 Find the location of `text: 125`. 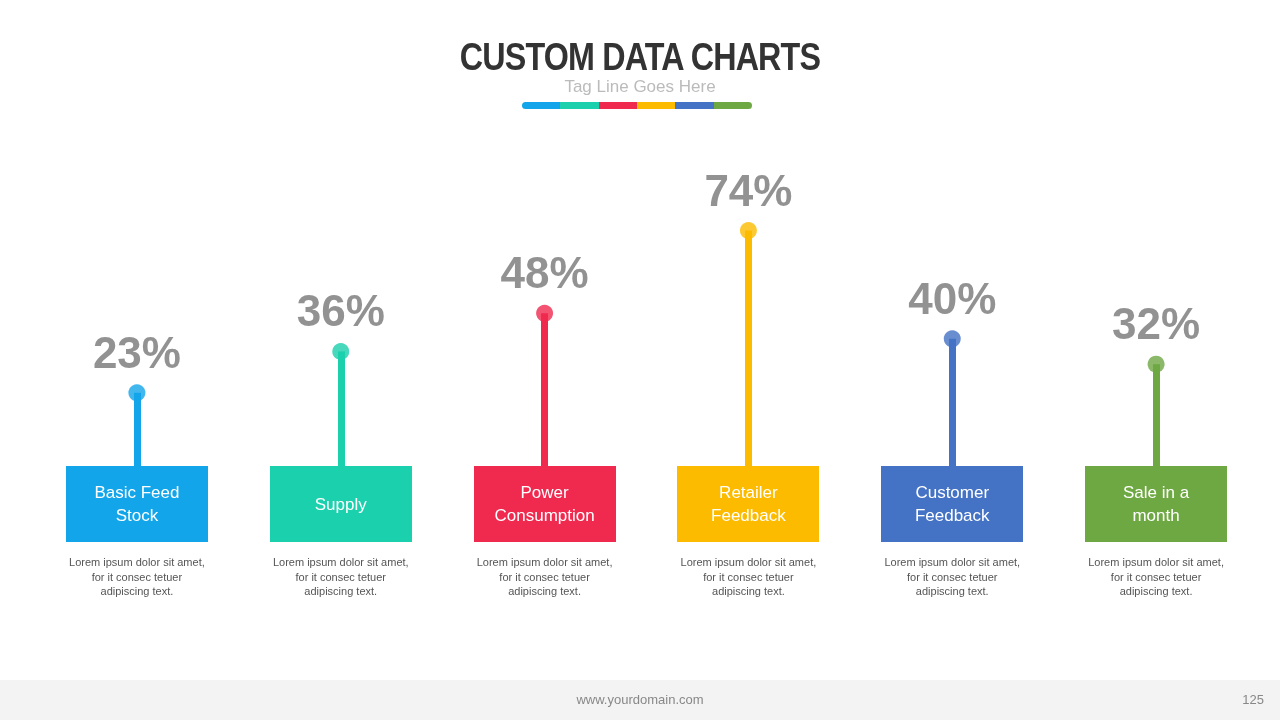

text: 125 is located at coordinates (1253, 699).